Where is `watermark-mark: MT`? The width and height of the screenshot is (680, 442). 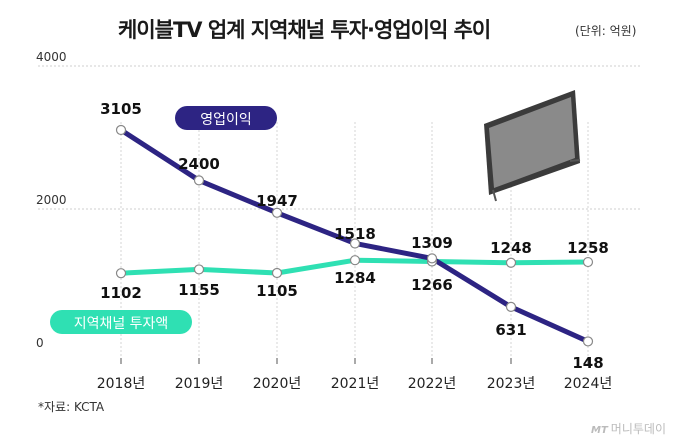
watermark-mark: MT is located at coordinates (599, 430).